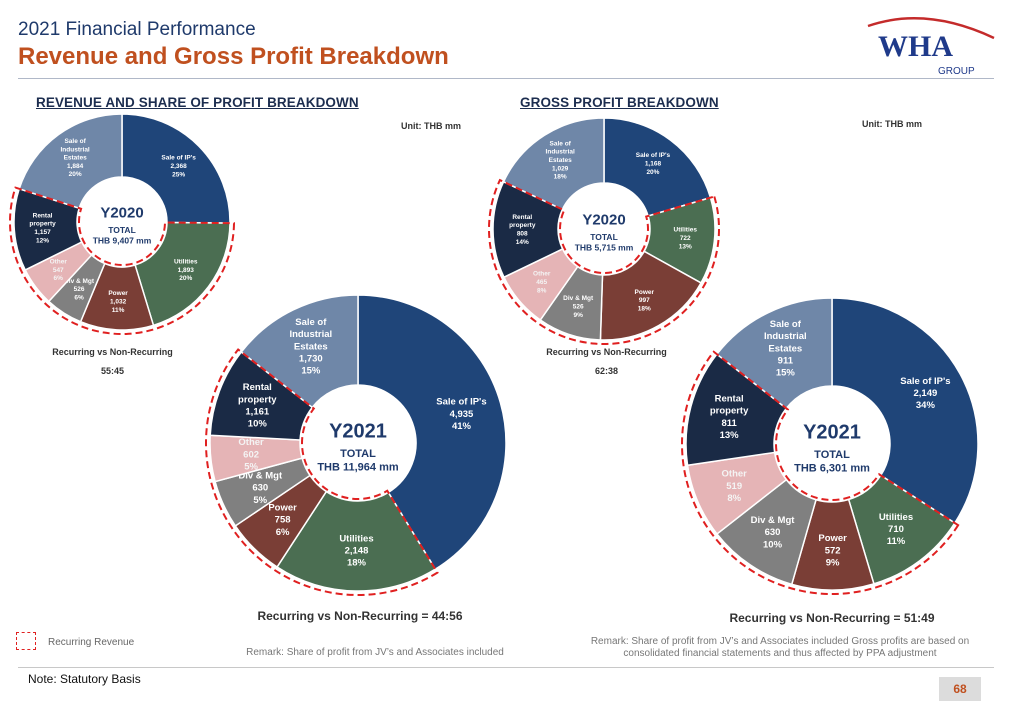 The height and width of the screenshot is (702, 1012). I want to click on slice-label-line: 20%, so click(75, 174).